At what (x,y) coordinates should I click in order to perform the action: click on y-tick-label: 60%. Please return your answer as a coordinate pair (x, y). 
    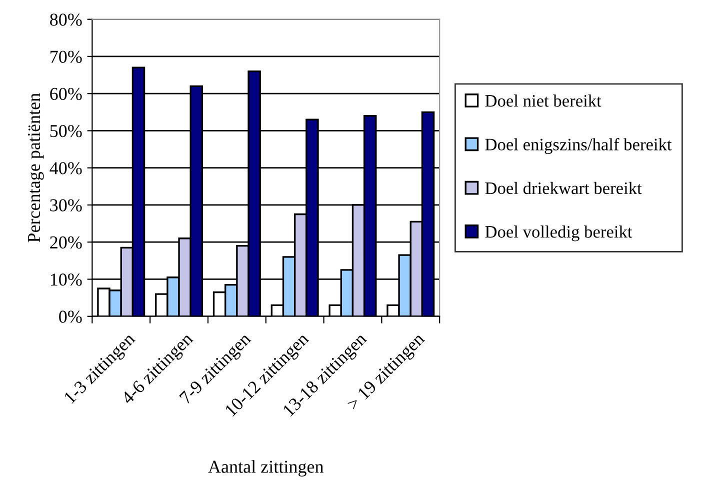
    Looking at the image, I should click on (66, 94).